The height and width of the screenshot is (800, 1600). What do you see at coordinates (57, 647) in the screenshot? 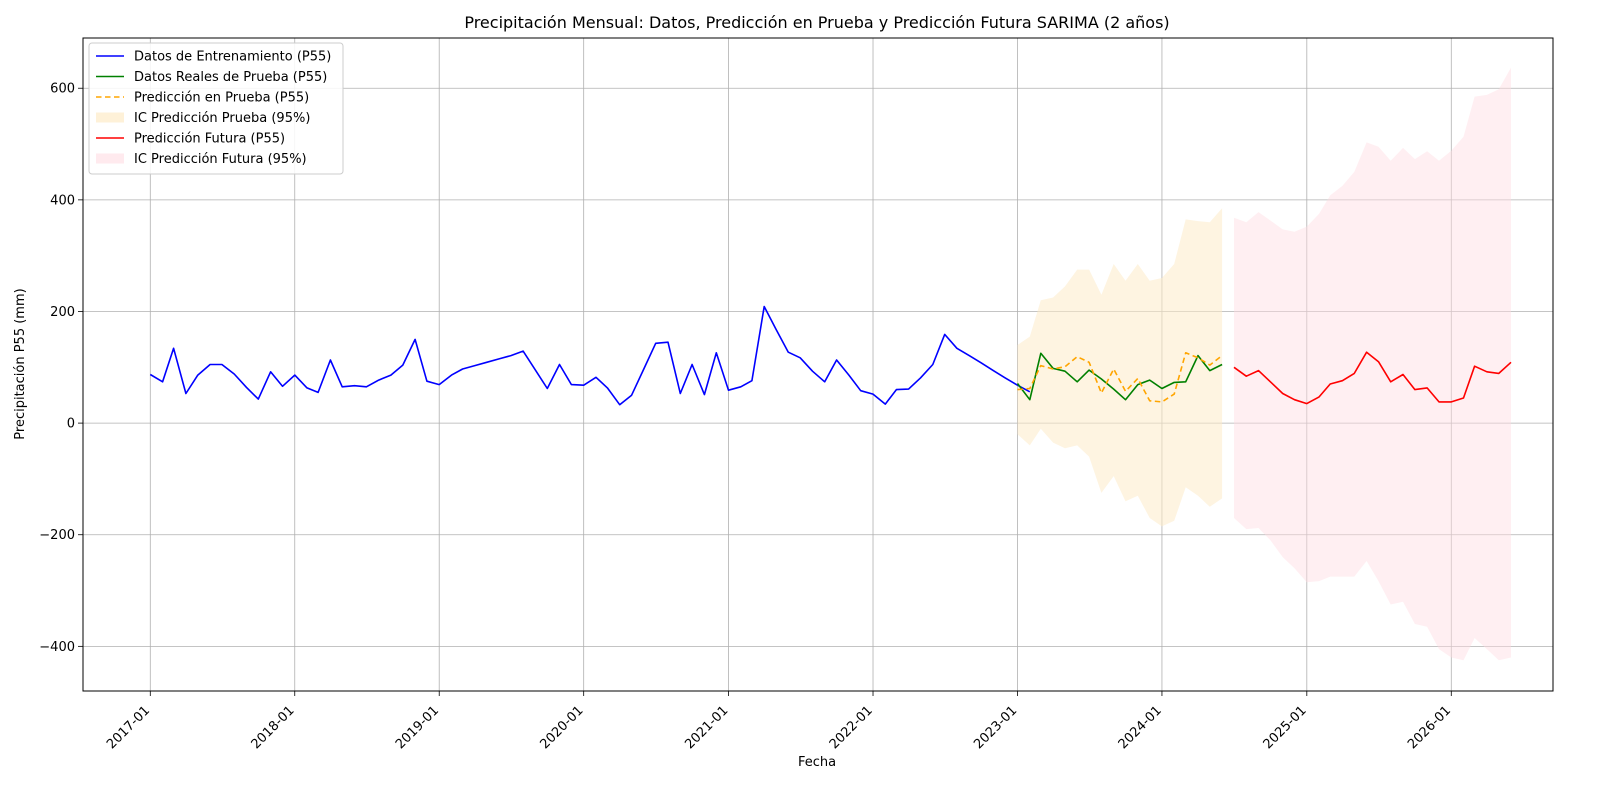
I see `y-tick-label: −400` at bounding box center [57, 647].